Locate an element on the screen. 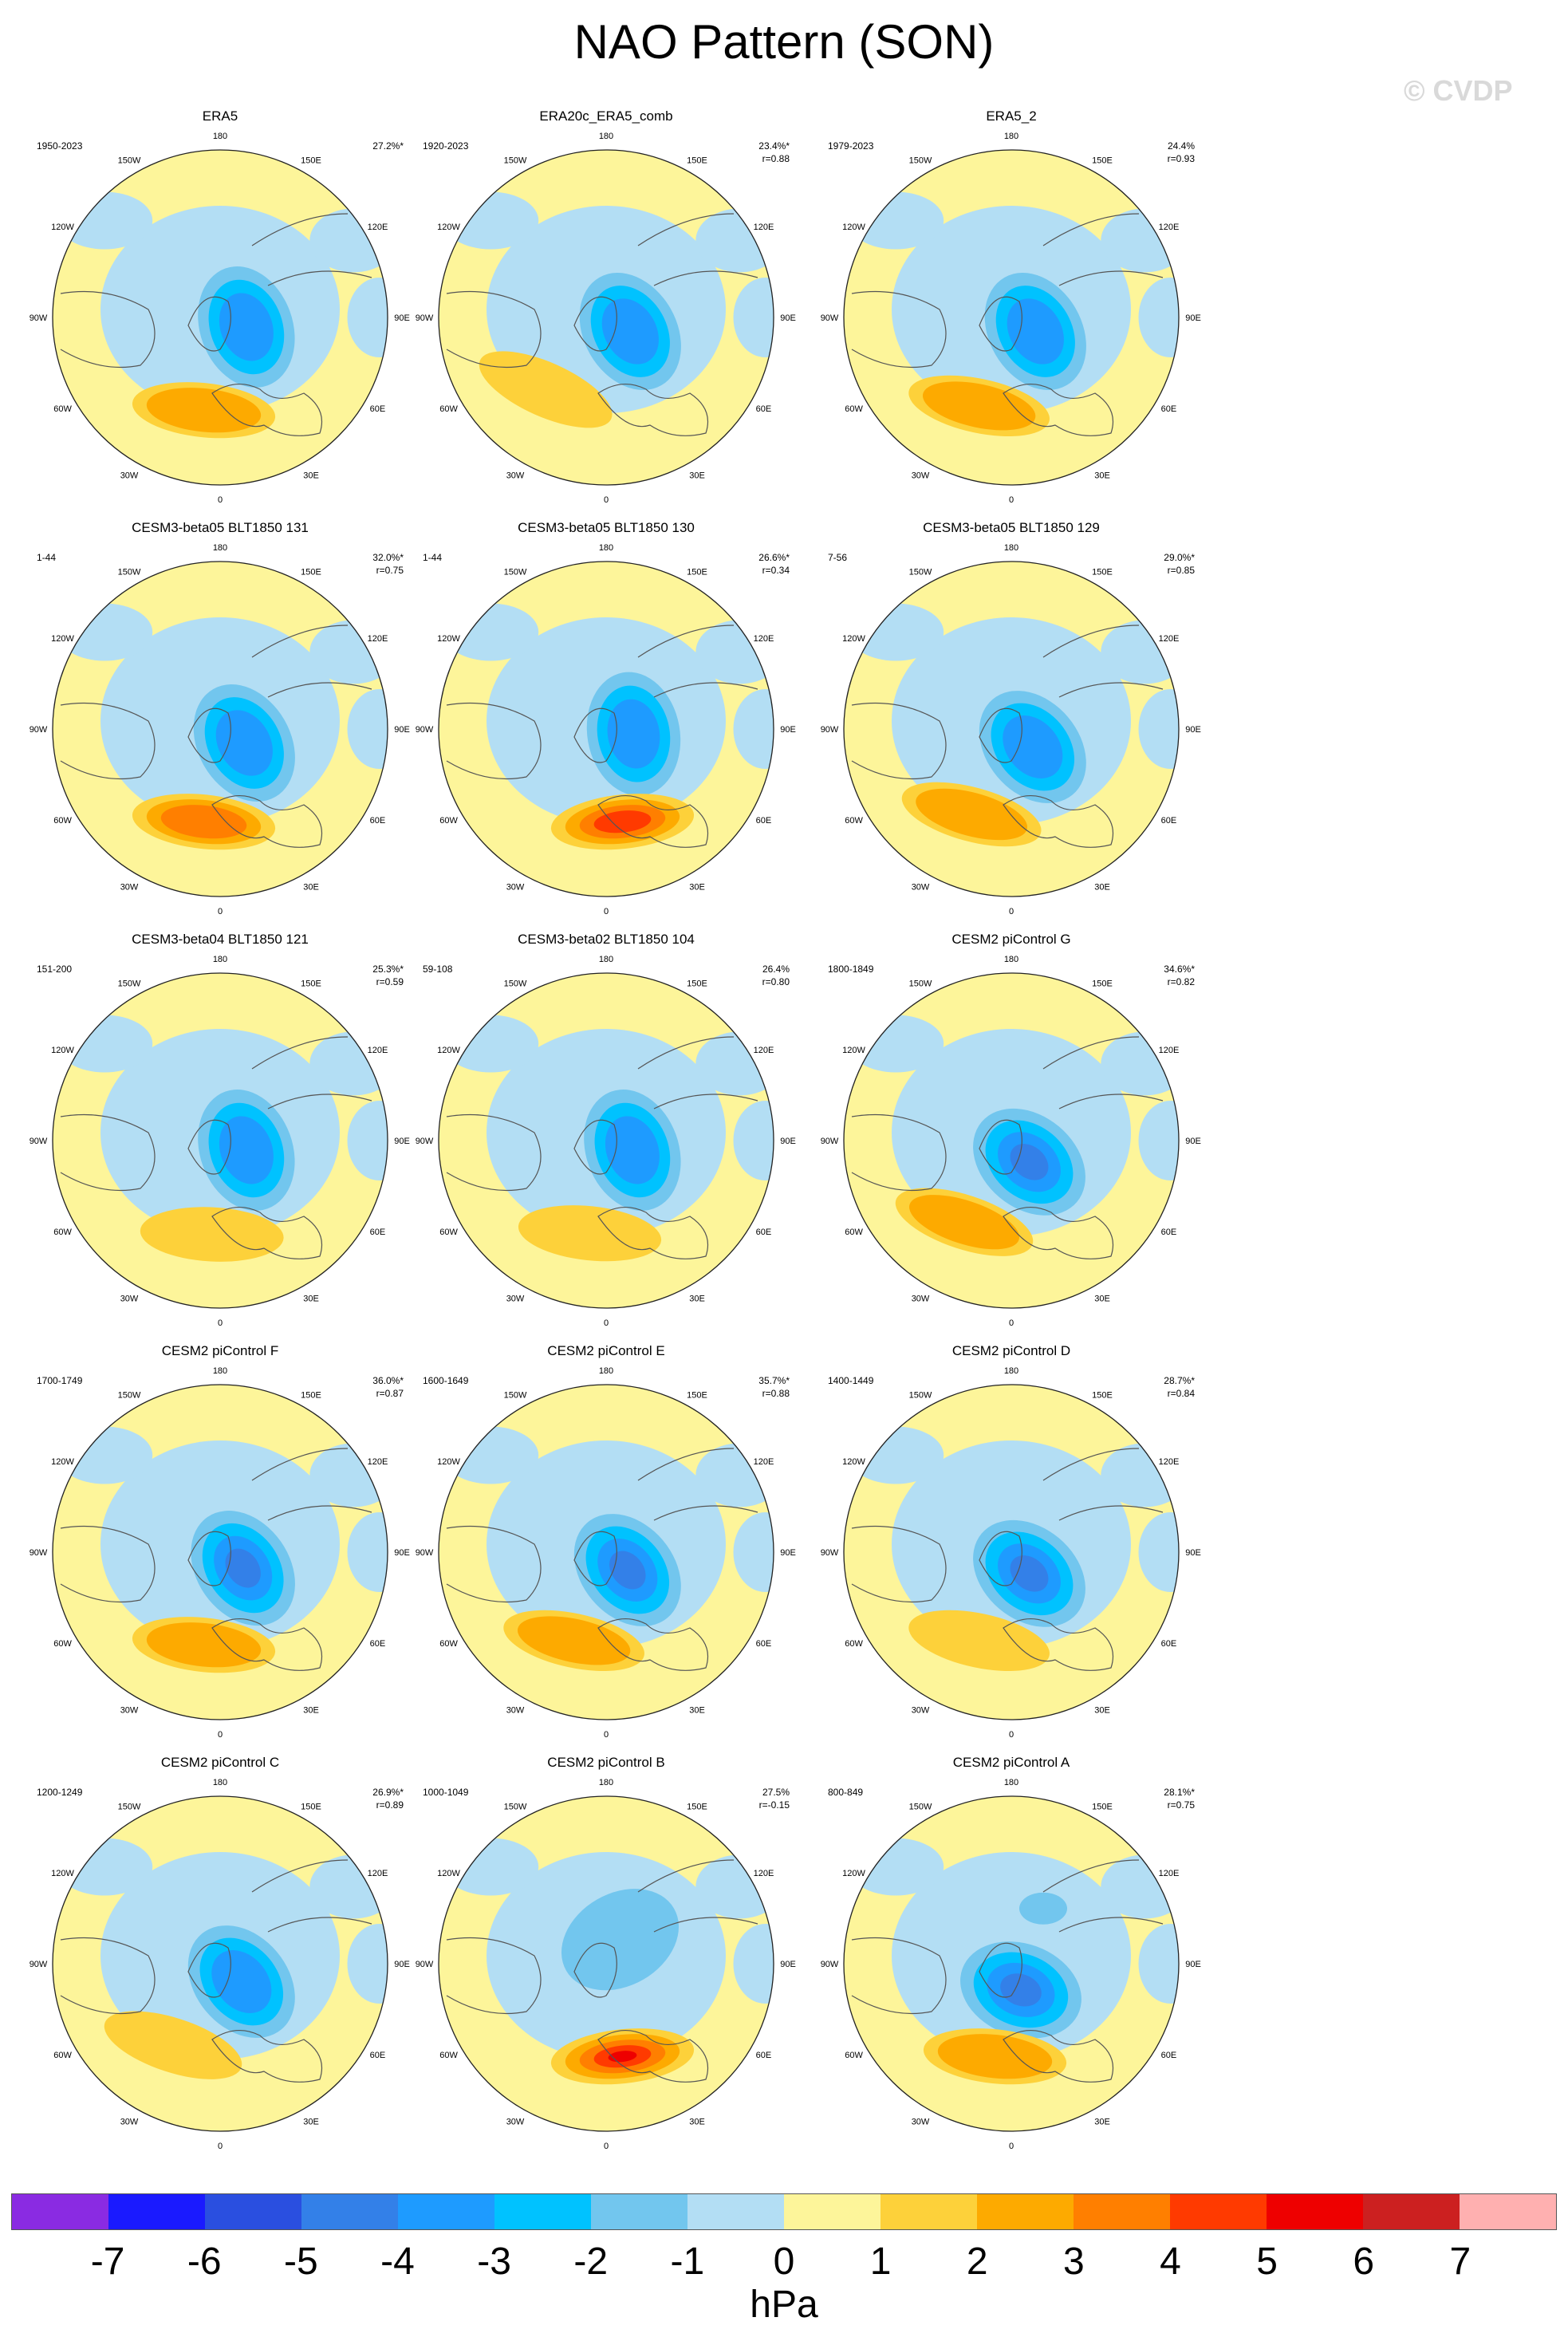 The width and height of the screenshot is (1568, 2337). panel-variance: 26.9%* is located at coordinates (388, 1793).